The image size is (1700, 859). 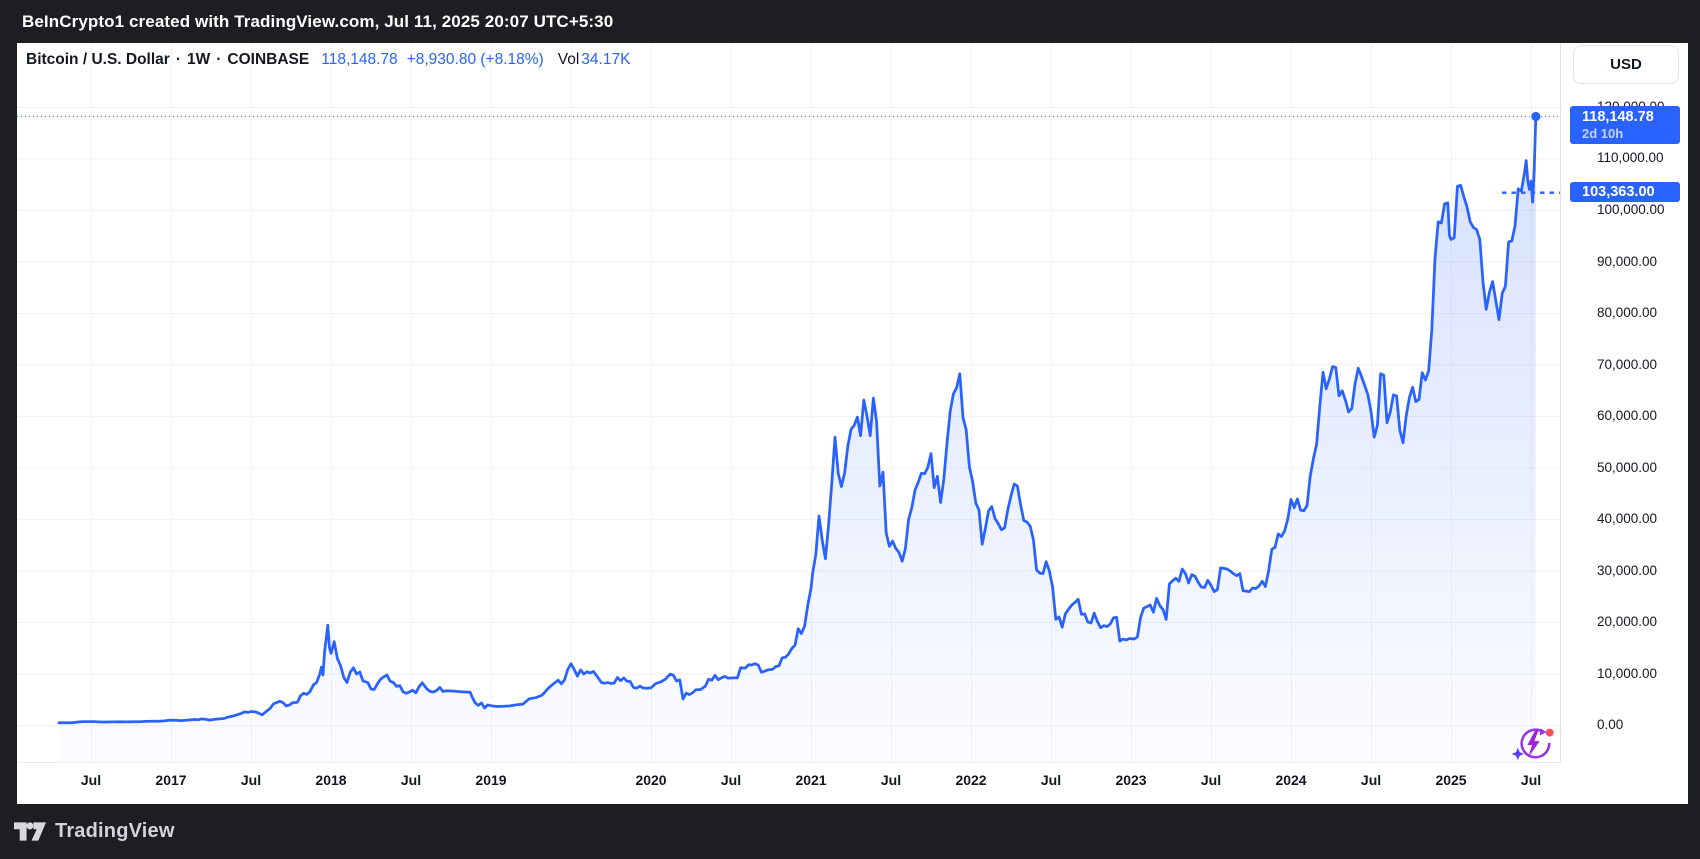 What do you see at coordinates (606, 59) in the screenshot?
I see `volume-value: 34.17K` at bounding box center [606, 59].